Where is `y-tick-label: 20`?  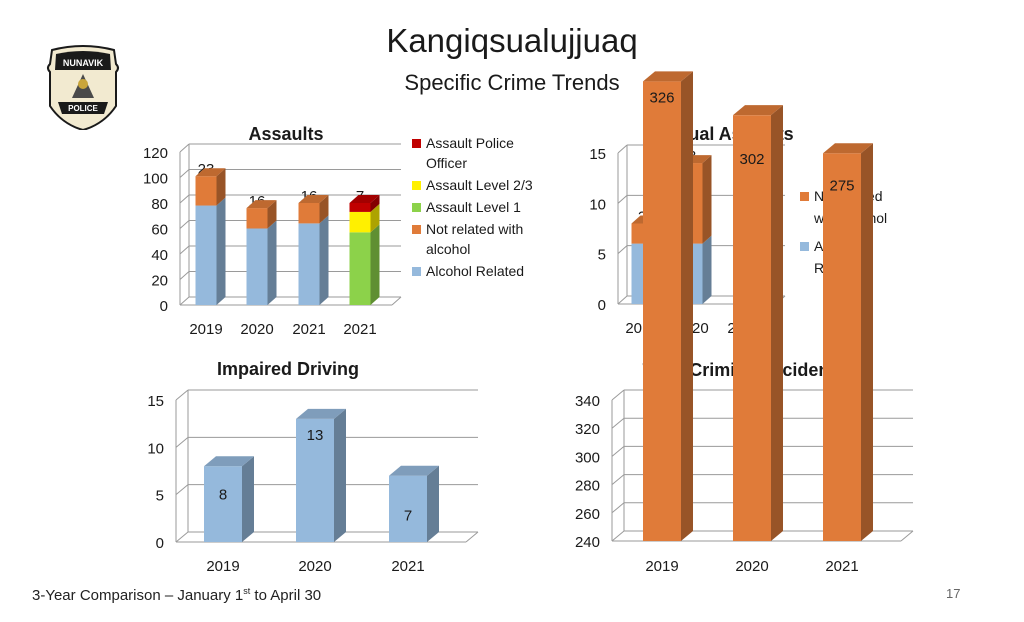 y-tick-label: 20 is located at coordinates (159, 281).